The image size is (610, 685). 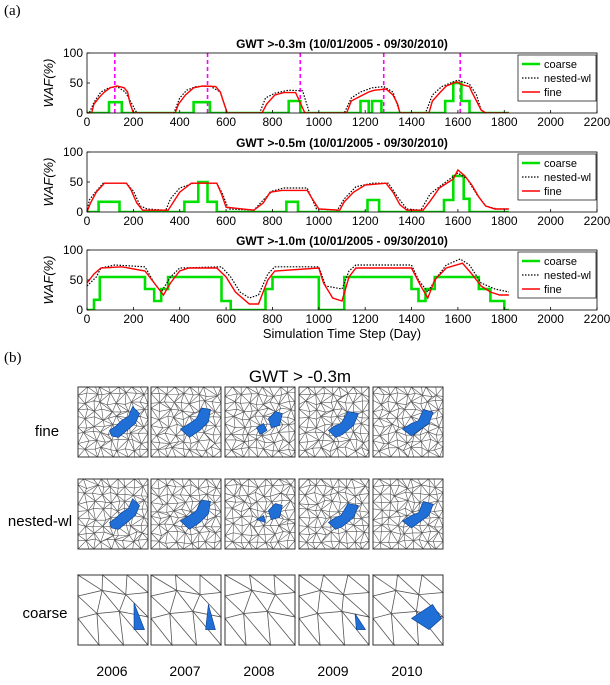 What do you see at coordinates (13, 358) in the screenshot?
I see `part-b-label: (b)` at bounding box center [13, 358].